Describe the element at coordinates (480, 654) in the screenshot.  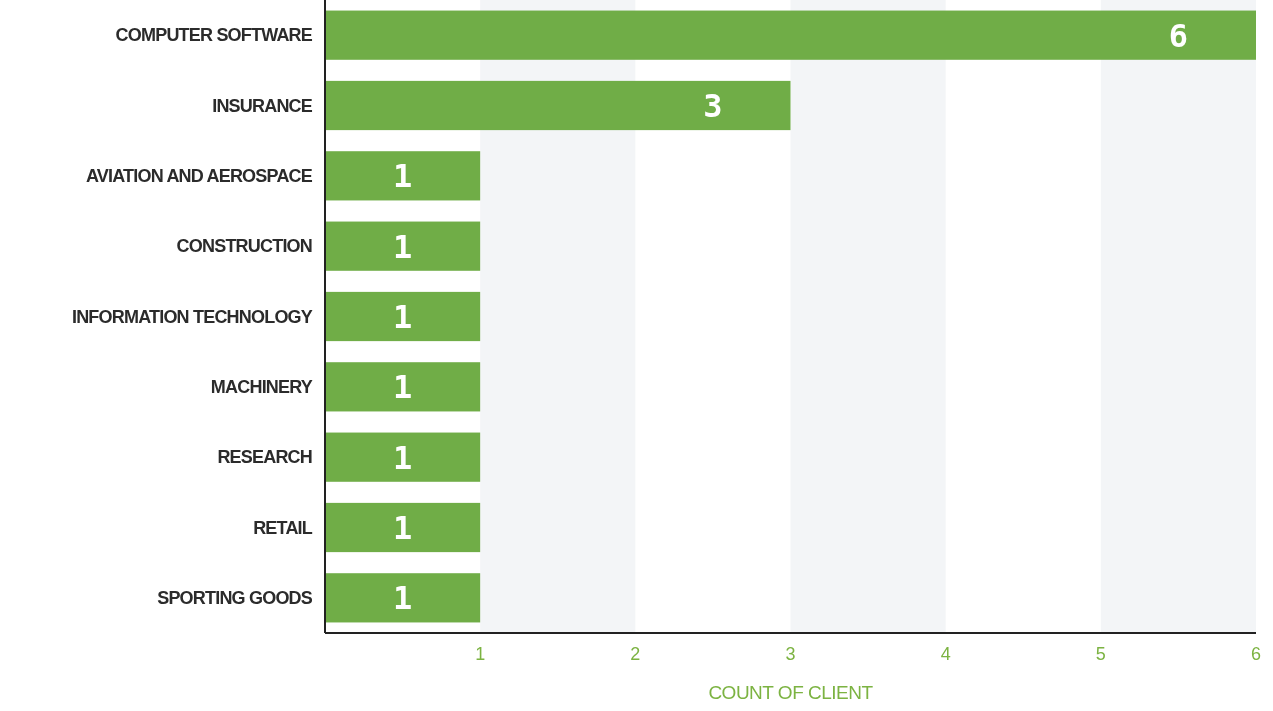
I see `x-tick-label: 1` at that location.